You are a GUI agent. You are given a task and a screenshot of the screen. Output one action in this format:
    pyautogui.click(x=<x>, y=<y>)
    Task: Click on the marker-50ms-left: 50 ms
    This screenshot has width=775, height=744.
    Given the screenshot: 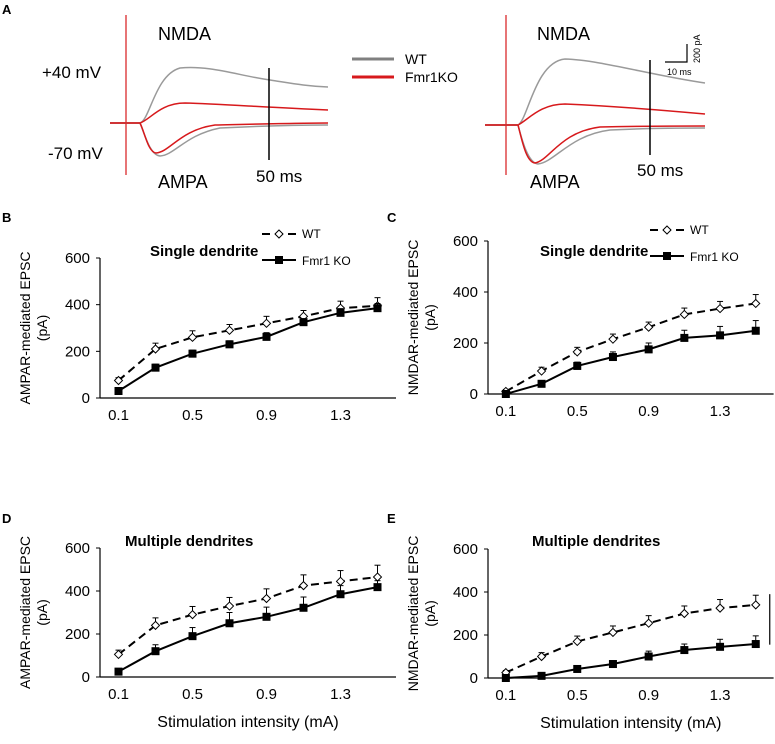 What is the action you would take?
    pyautogui.click(x=279, y=176)
    